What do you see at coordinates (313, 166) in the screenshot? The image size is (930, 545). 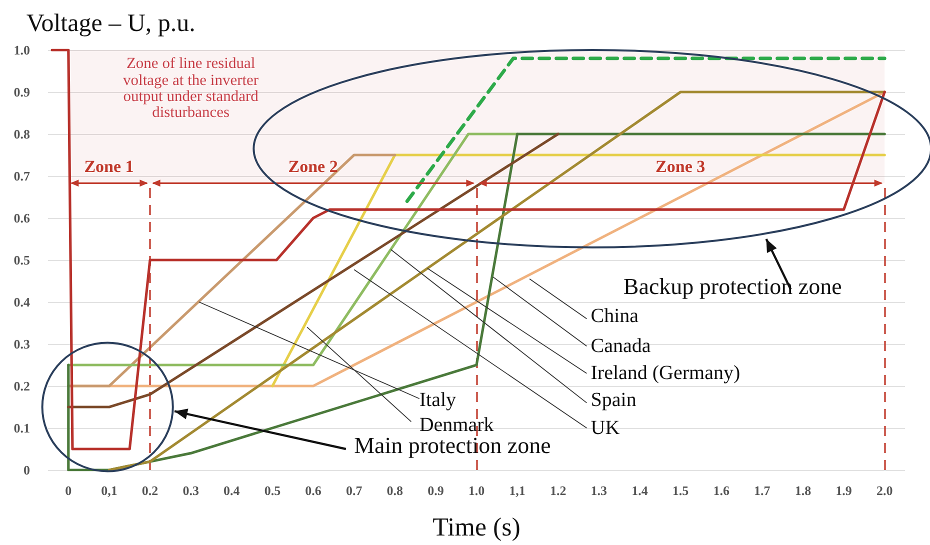 I see `band-label: Zone 2` at bounding box center [313, 166].